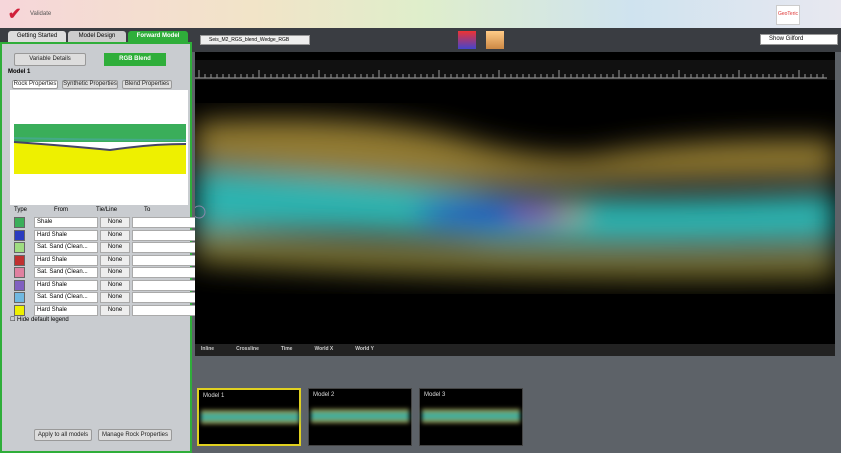 This screenshot has height=453, width=841. Describe the element at coordinates (135, 59) in the screenshot. I see `button: RGB Blend` at that location.